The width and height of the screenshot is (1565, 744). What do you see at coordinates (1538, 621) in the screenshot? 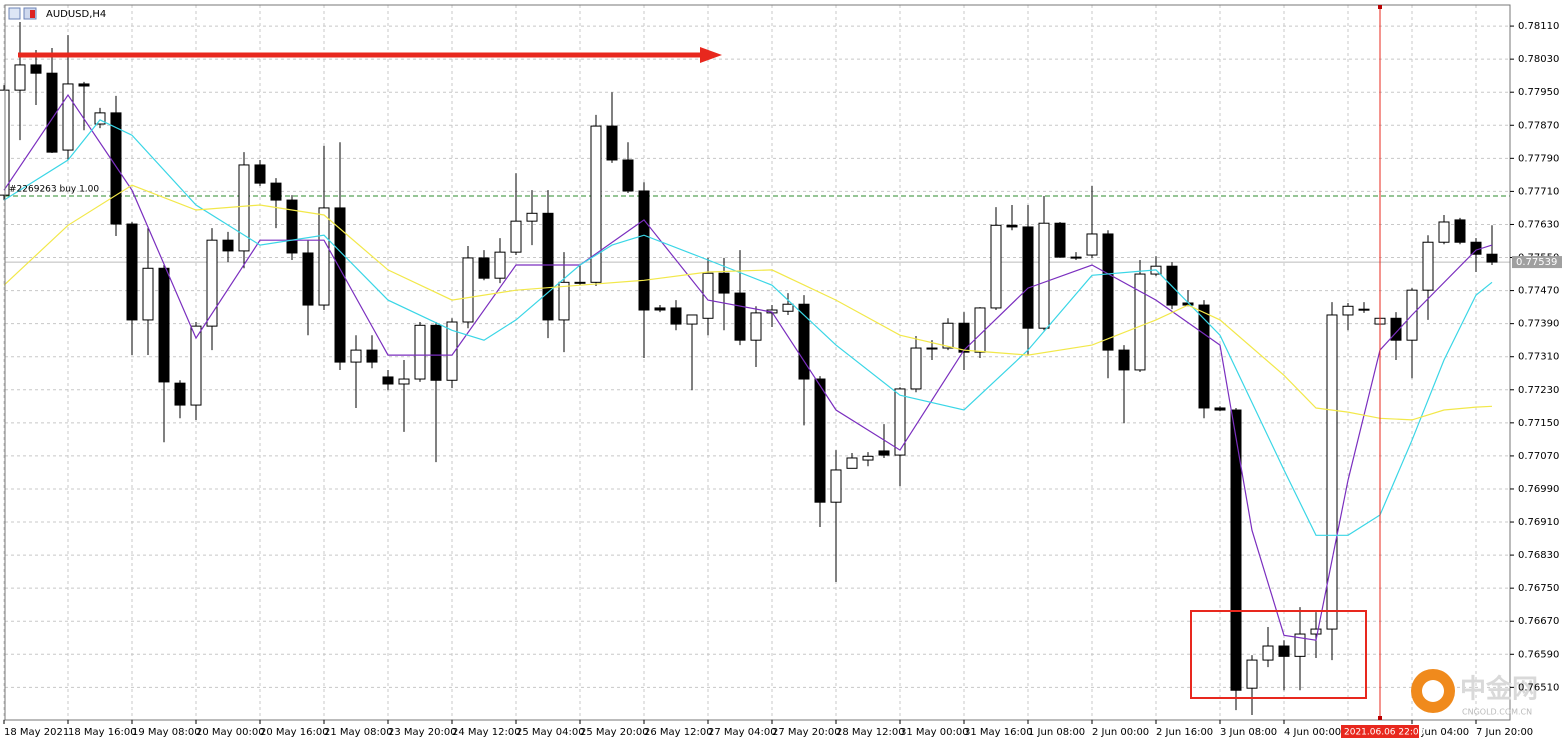
I see `y-tick-label: 0.76670` at bounding box center [1538, 621].